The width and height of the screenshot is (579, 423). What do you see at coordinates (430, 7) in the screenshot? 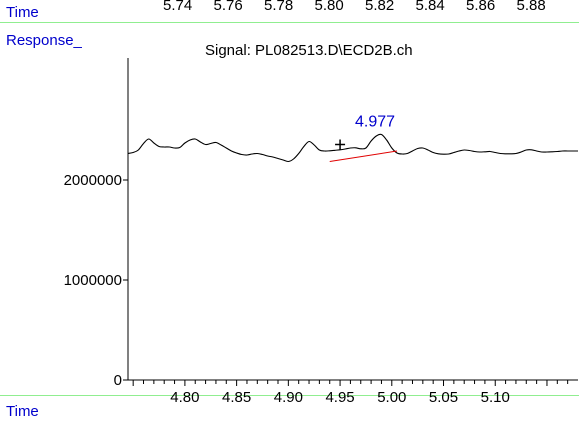
I see `top-tick-label: 5.84` at bounding box center [430, 7].